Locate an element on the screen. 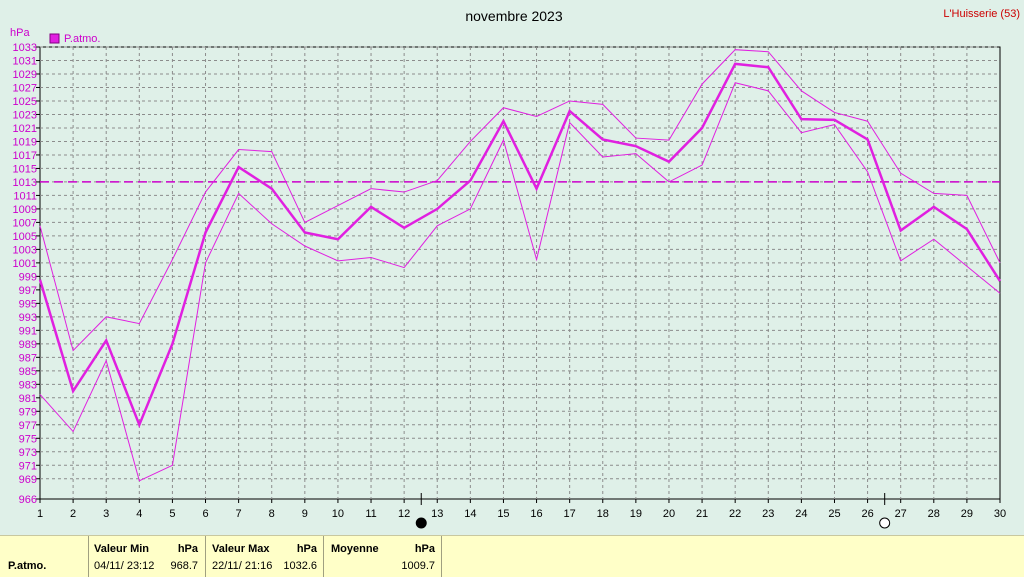 The width and height of the screenshot is (1024, 577). stats-series-cell: P.atmo. is located at coordinates (44, 556).